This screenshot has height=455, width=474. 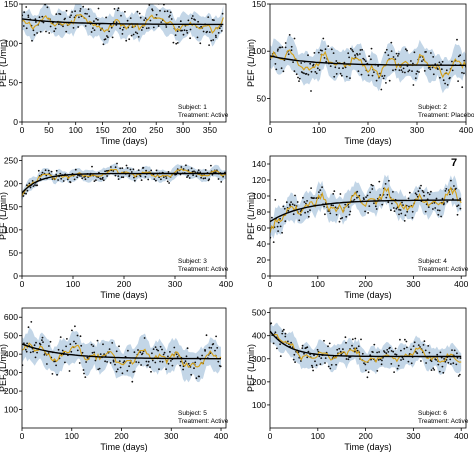 I want to click on treatment-annotation: Treatment: Active, so click(x=203, y=421).